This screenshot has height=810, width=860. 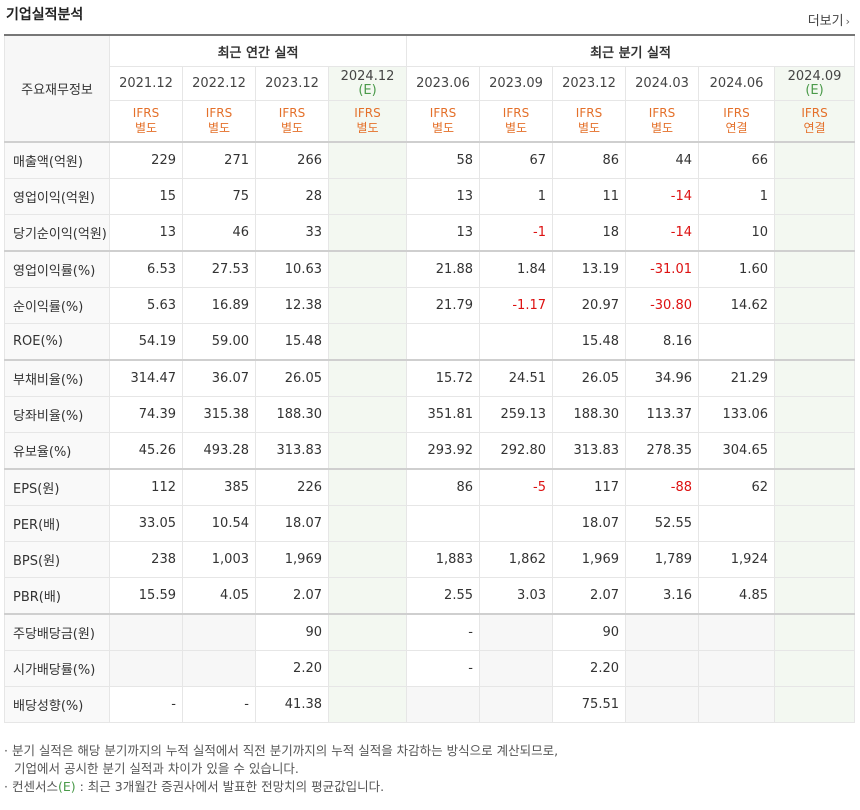 What do you see at coordinates (146, 305) in the screenshot?
I see `table-cell: 5.63` at bounding box center [146, 305].